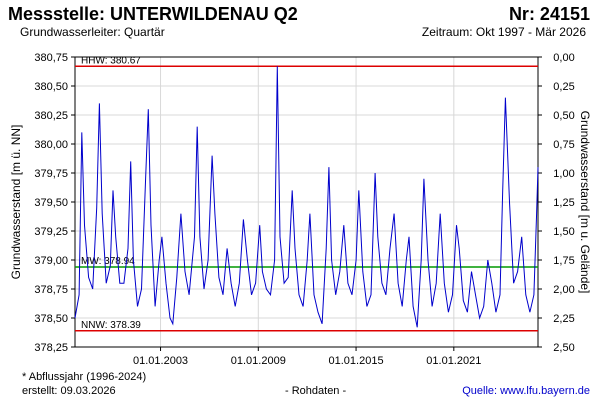 The width and height of the screenshot is (600, 400). I want to click on x-tick-label: 01.01.2015, so click(356, 361).